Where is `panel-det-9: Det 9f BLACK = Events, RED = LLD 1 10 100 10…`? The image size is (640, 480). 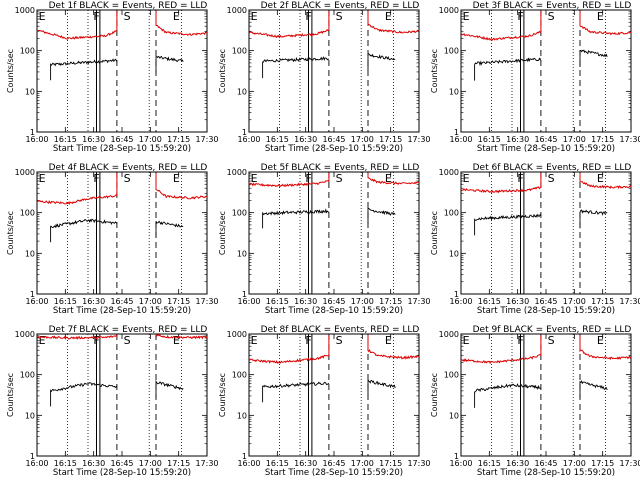 panel-det-9: Det 9f BLACK = Events, RED = LLD 1 10 100 10… is located at coordinates (535, 401).